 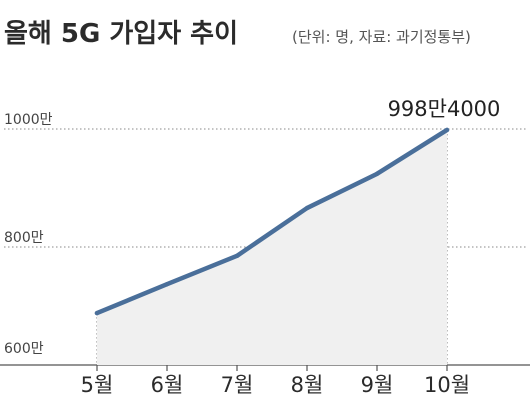 I want to click on data-label: 998만4000, so click(x=444, y=109).